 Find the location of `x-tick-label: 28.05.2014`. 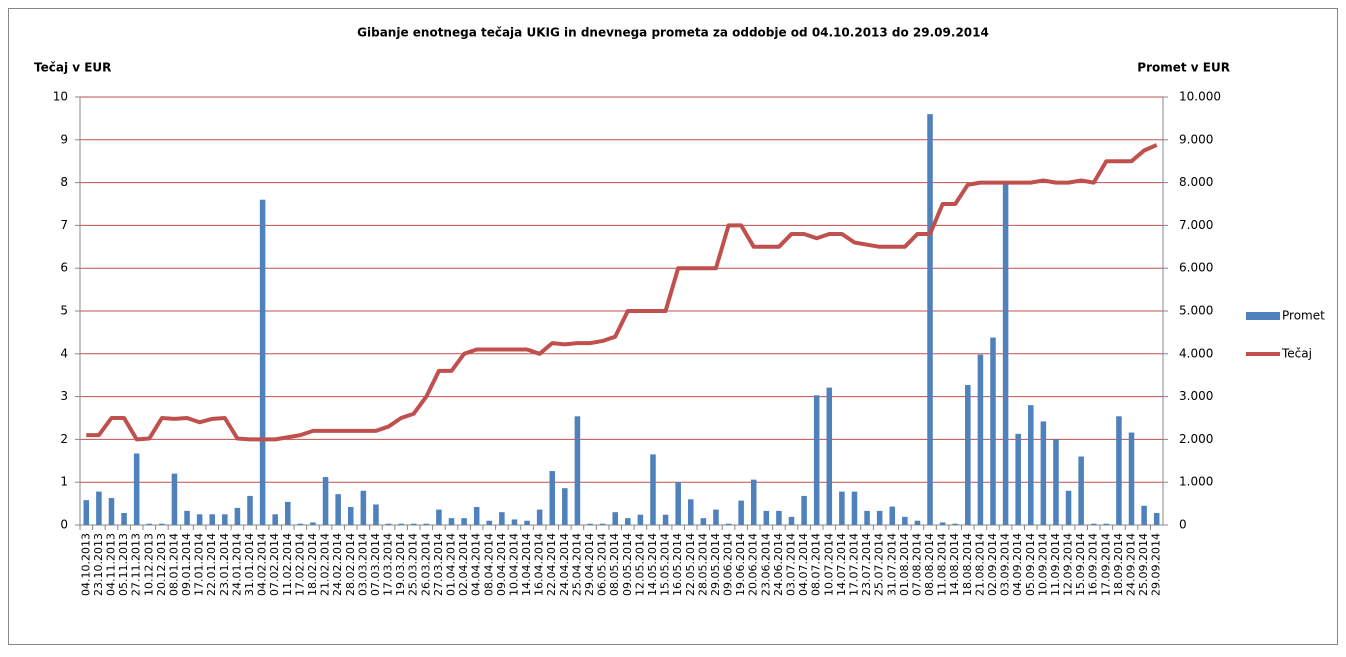

x-tick-label: 28.05.2014 is located at coordinates (702, 564).